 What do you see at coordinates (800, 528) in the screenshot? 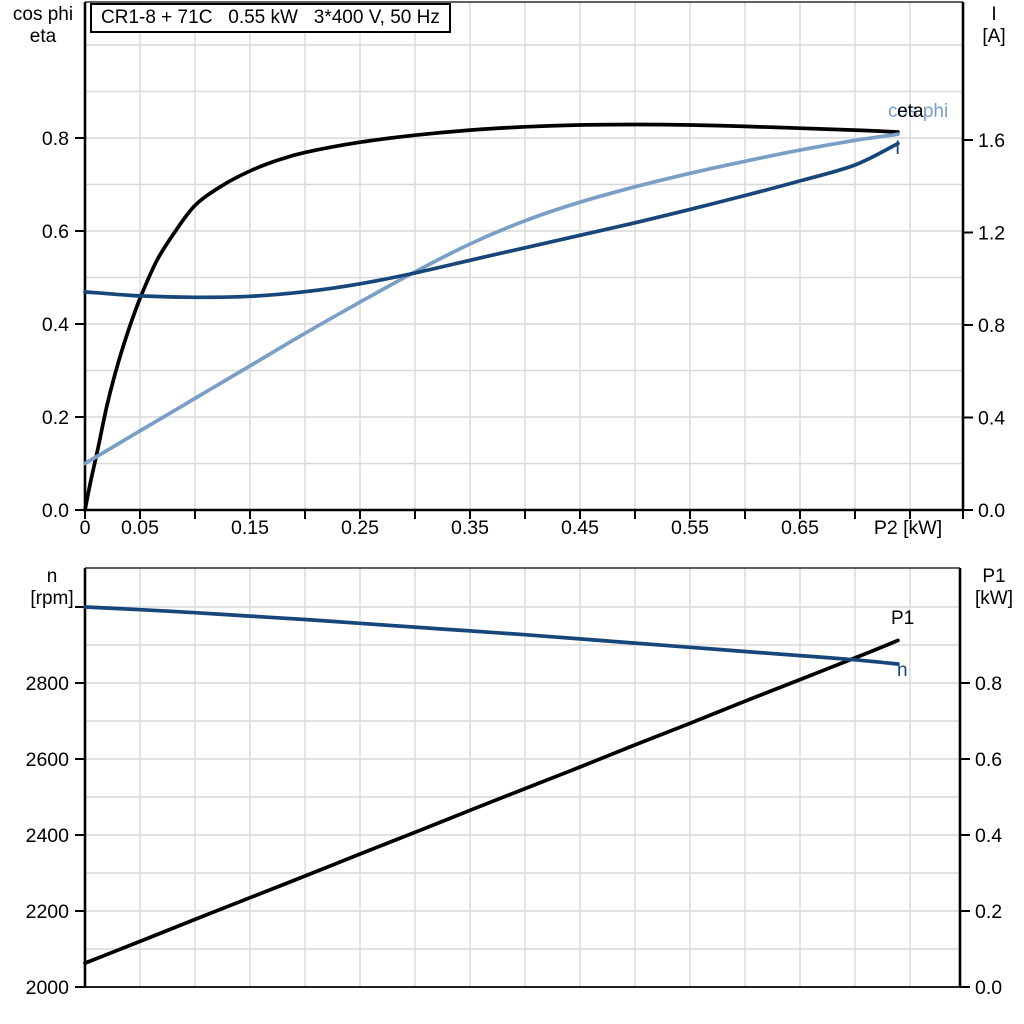
I see `x-tick-label: 0.65` at bounding box center [800, 528].